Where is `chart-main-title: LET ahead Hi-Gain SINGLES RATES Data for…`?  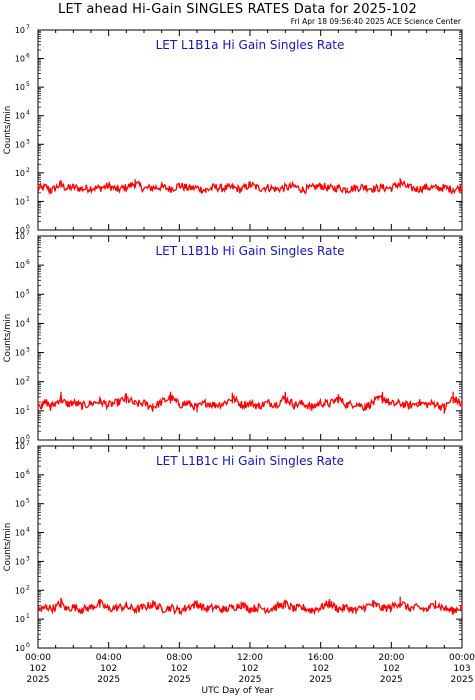 chart-main-title: LET ahead Hi-Gain SINGLES RATES Data for… is located at coordinates (237, 9).